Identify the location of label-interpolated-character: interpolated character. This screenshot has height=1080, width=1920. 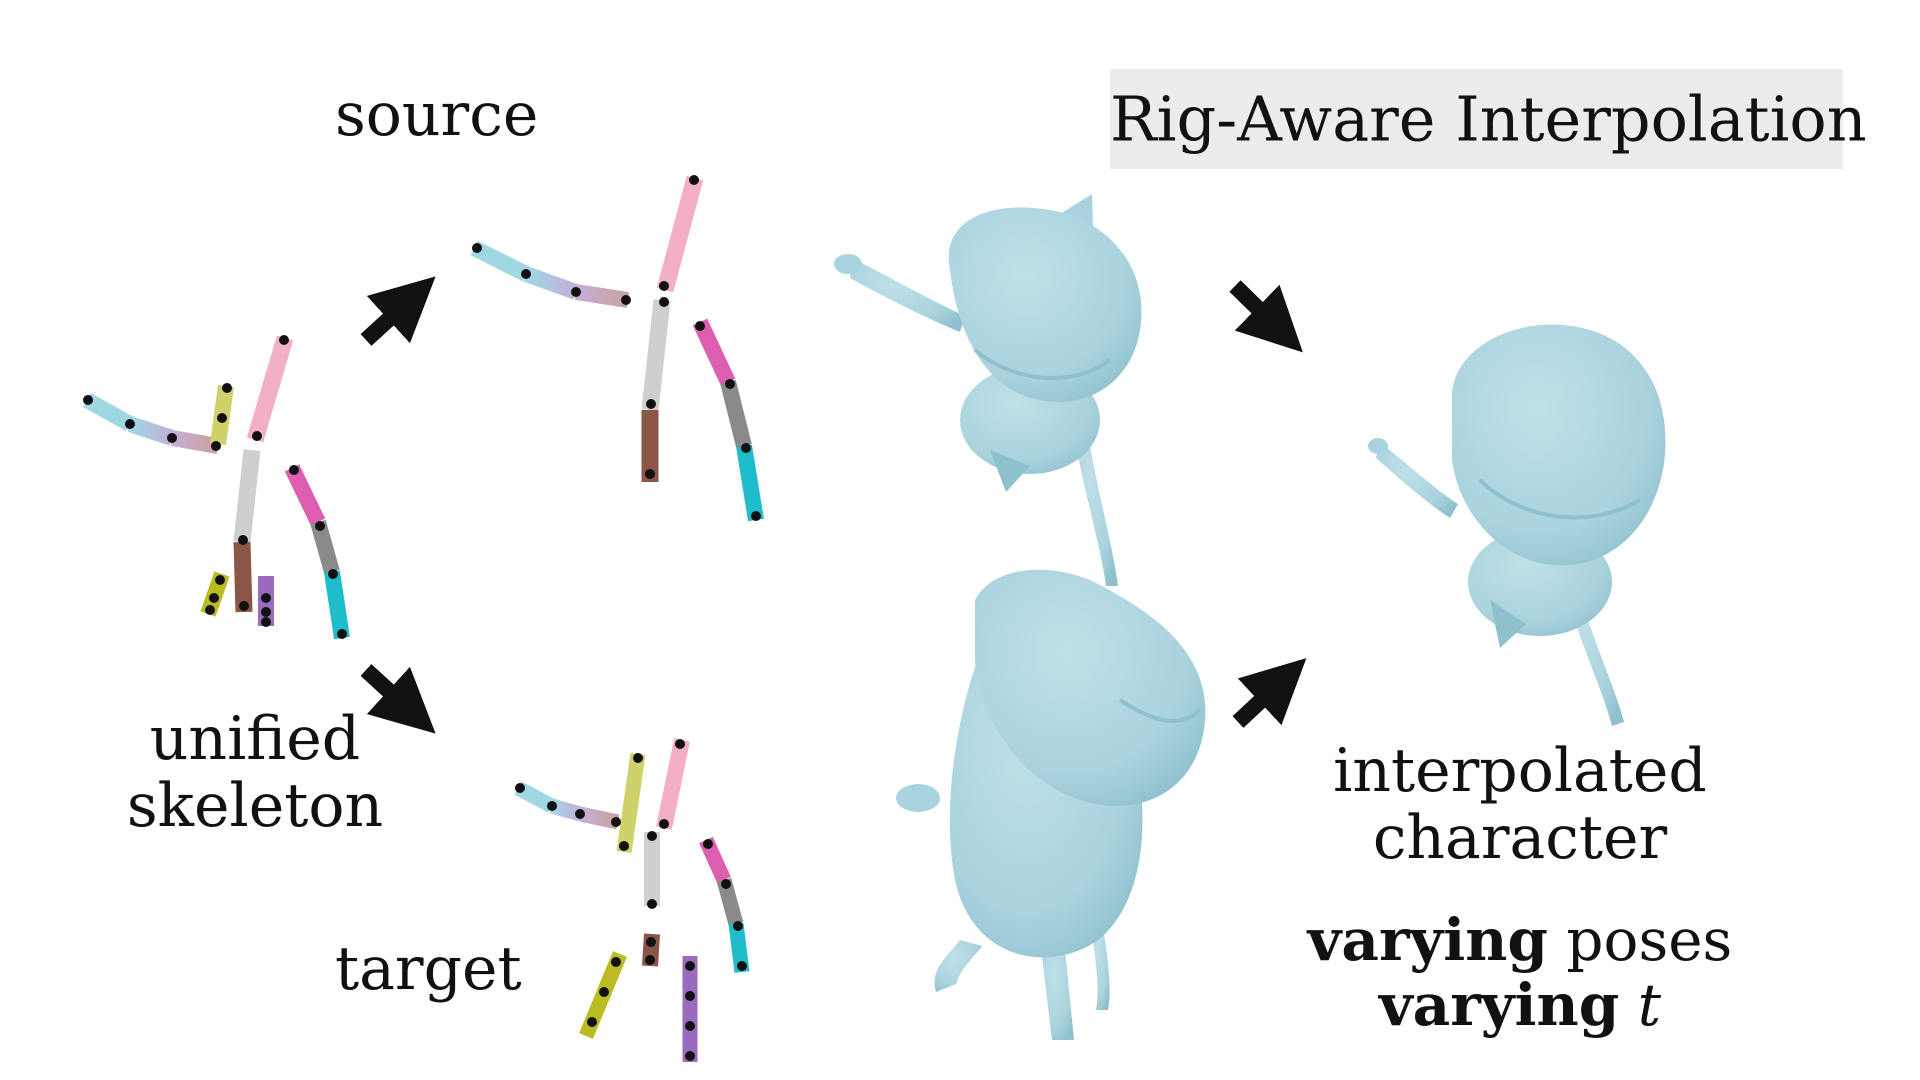
(1520, 805).